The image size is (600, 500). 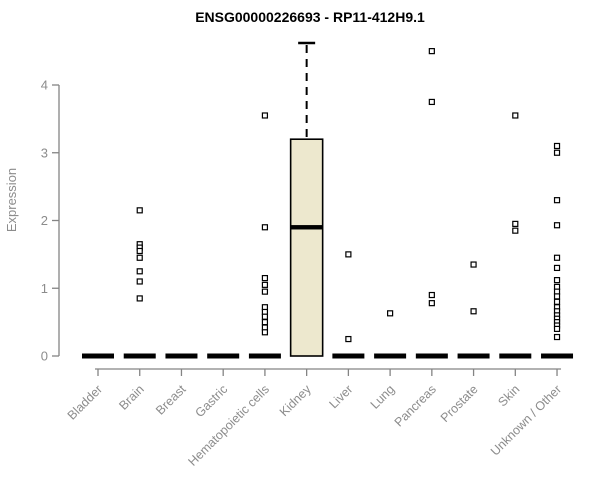 I want to click on box-kidney, so click(x=306, y=247).